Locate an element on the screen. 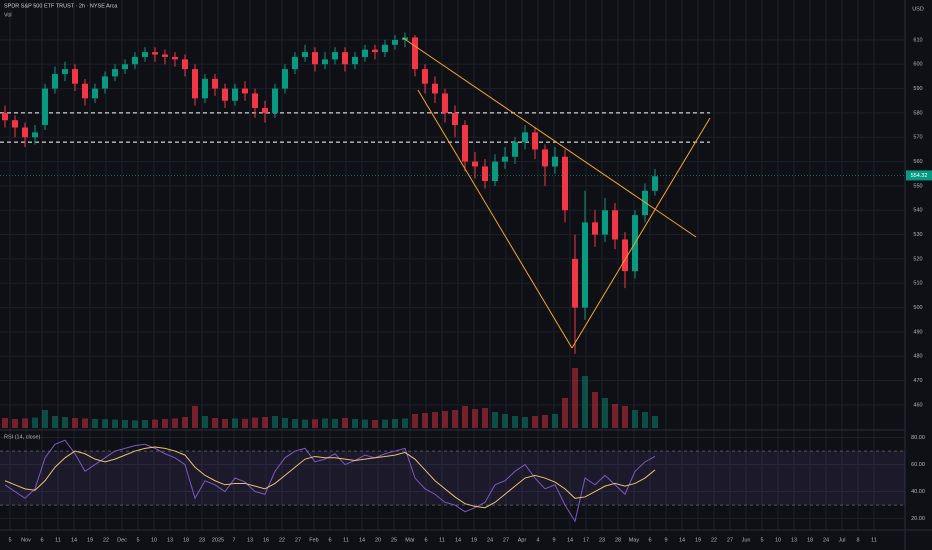 This screenshot has height=550, width=932. x-tick-label: Jul is located at coordinates (841, 540).